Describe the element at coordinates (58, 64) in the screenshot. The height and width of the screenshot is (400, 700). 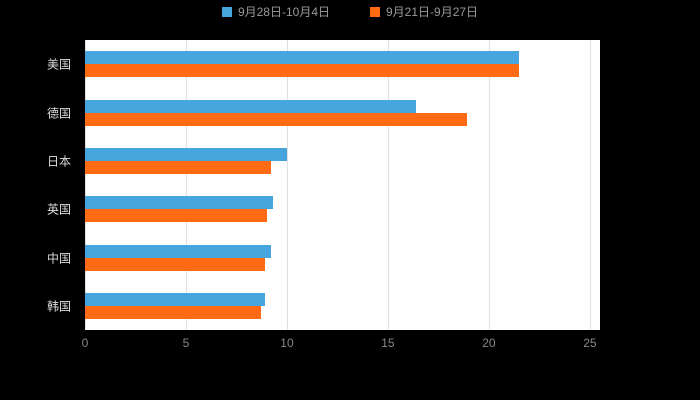
I see `y-category-label: 美国` at that location.